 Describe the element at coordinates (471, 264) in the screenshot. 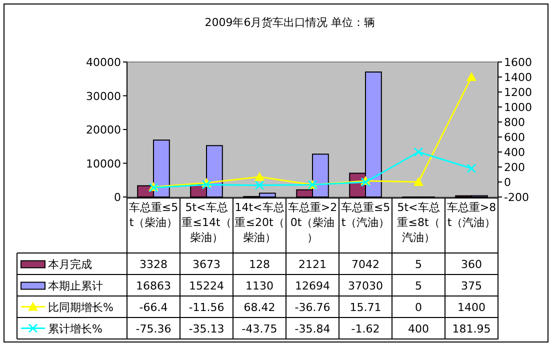

I see `data-label: 360` at that location.